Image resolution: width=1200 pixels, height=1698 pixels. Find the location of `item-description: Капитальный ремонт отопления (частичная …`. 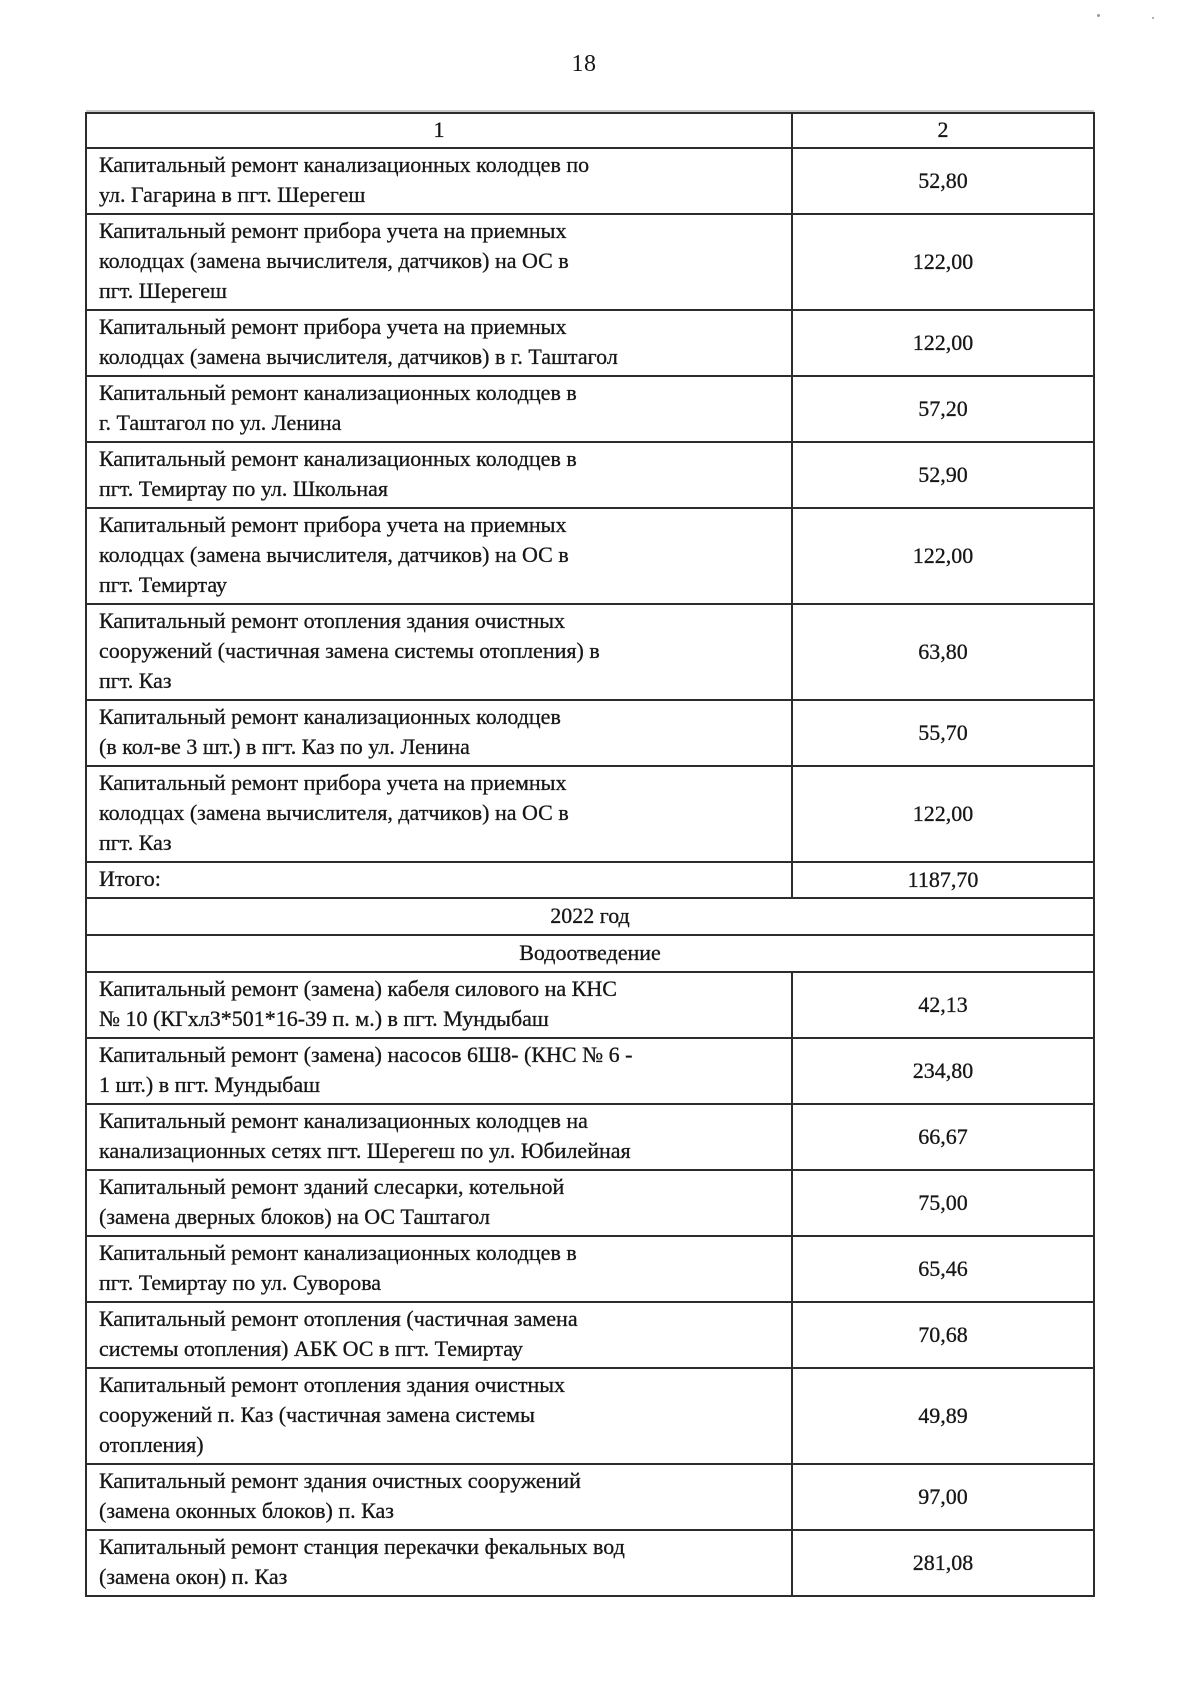

item-description: Капитальный ремонт отопления (частичная … is located at coordinates (439, 1335).